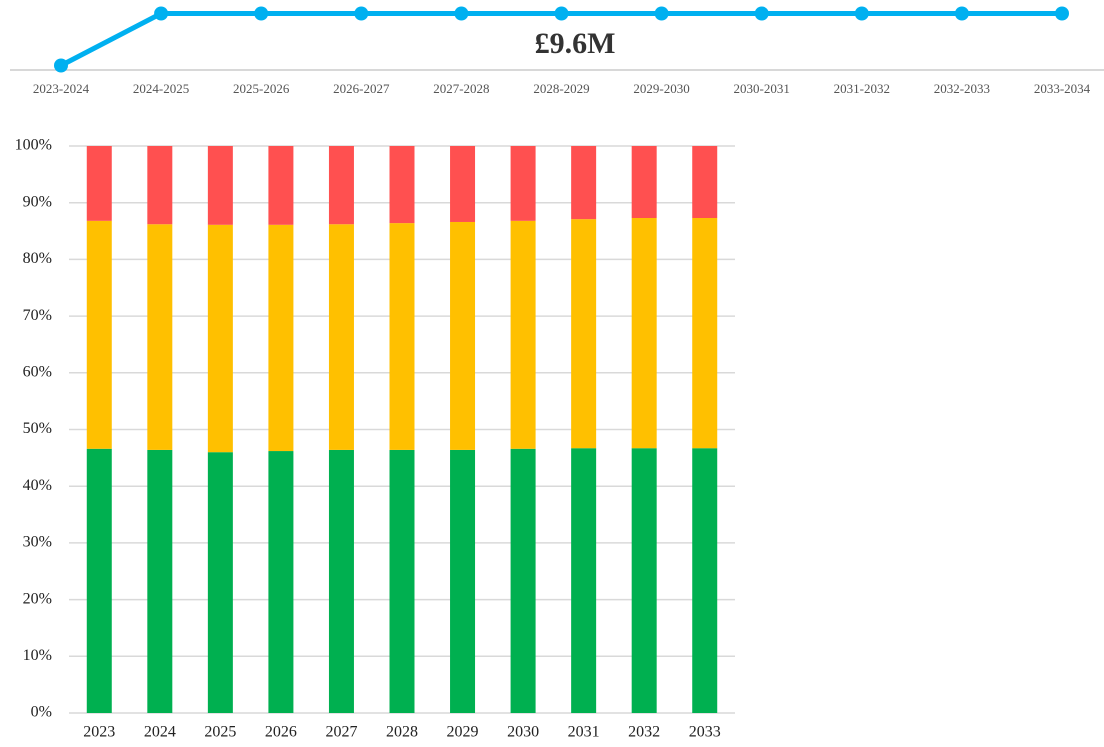 This screenshot has width=1104, height=747. What do you see at coordinates (402, 732) in the screenshot?
I see `x-tick-label: 2028` at bounding box center [402, 732].